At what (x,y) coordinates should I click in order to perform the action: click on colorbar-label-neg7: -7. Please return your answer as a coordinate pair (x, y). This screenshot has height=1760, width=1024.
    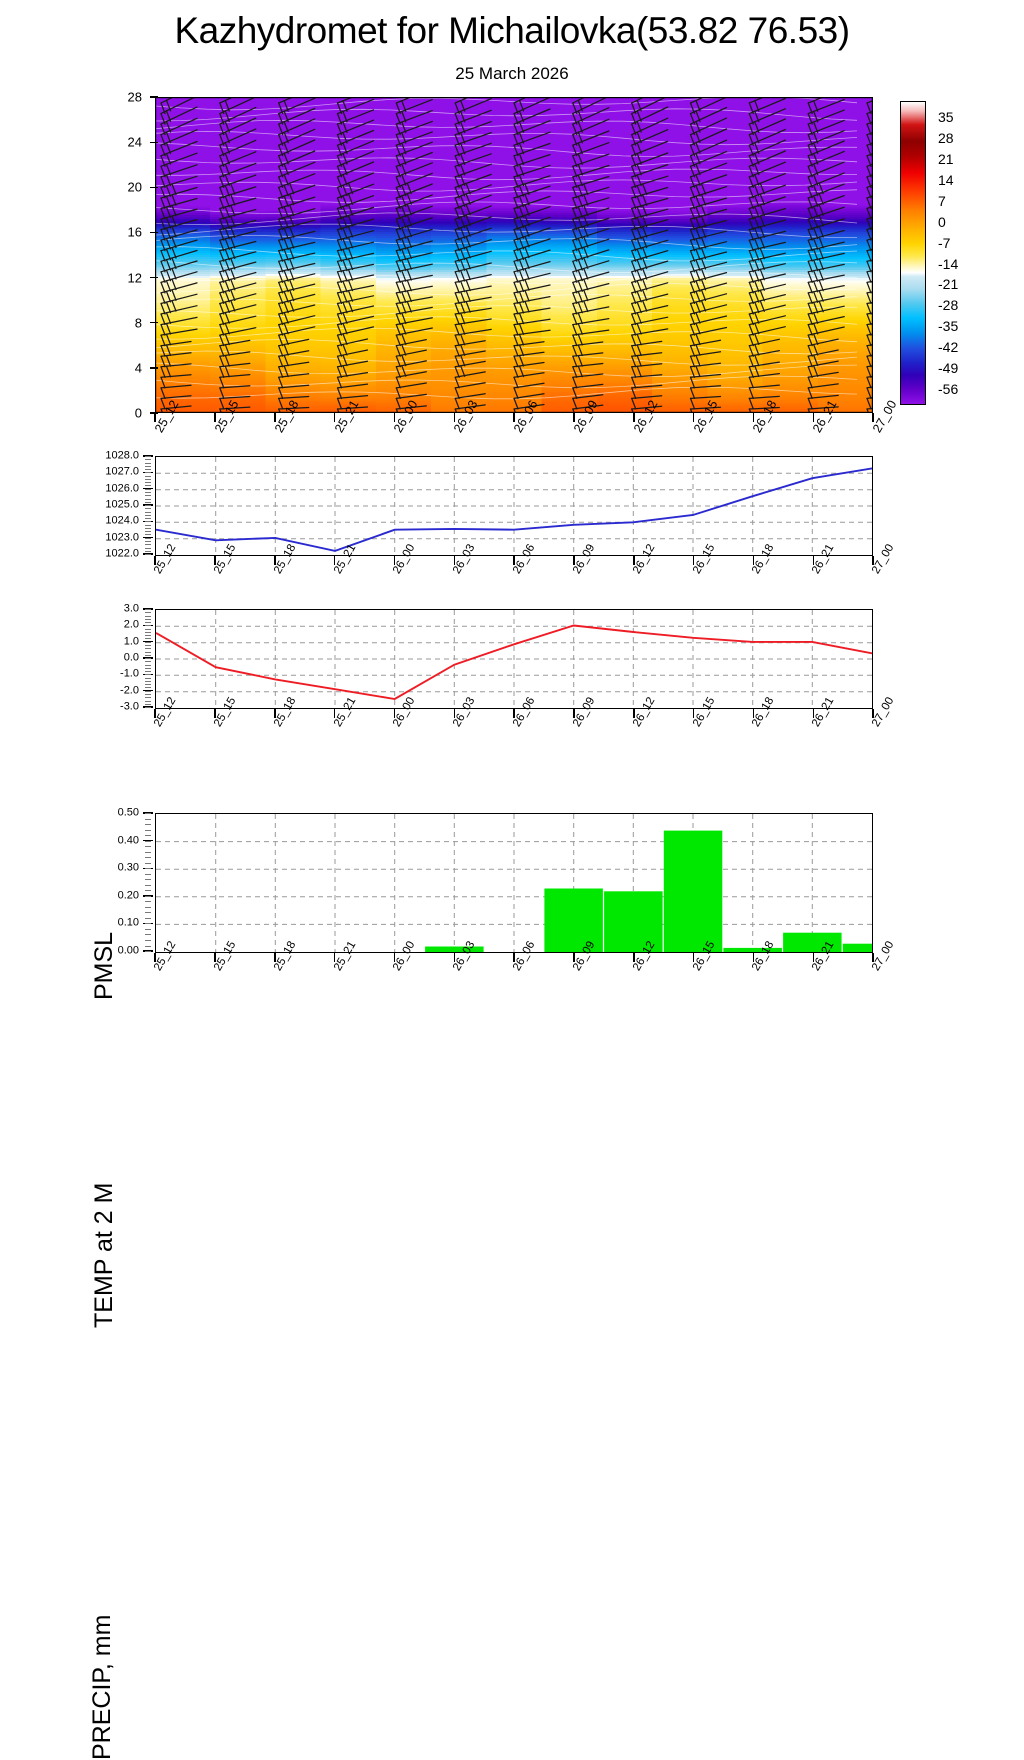
    Looking at the image, I should click on (944, 242).